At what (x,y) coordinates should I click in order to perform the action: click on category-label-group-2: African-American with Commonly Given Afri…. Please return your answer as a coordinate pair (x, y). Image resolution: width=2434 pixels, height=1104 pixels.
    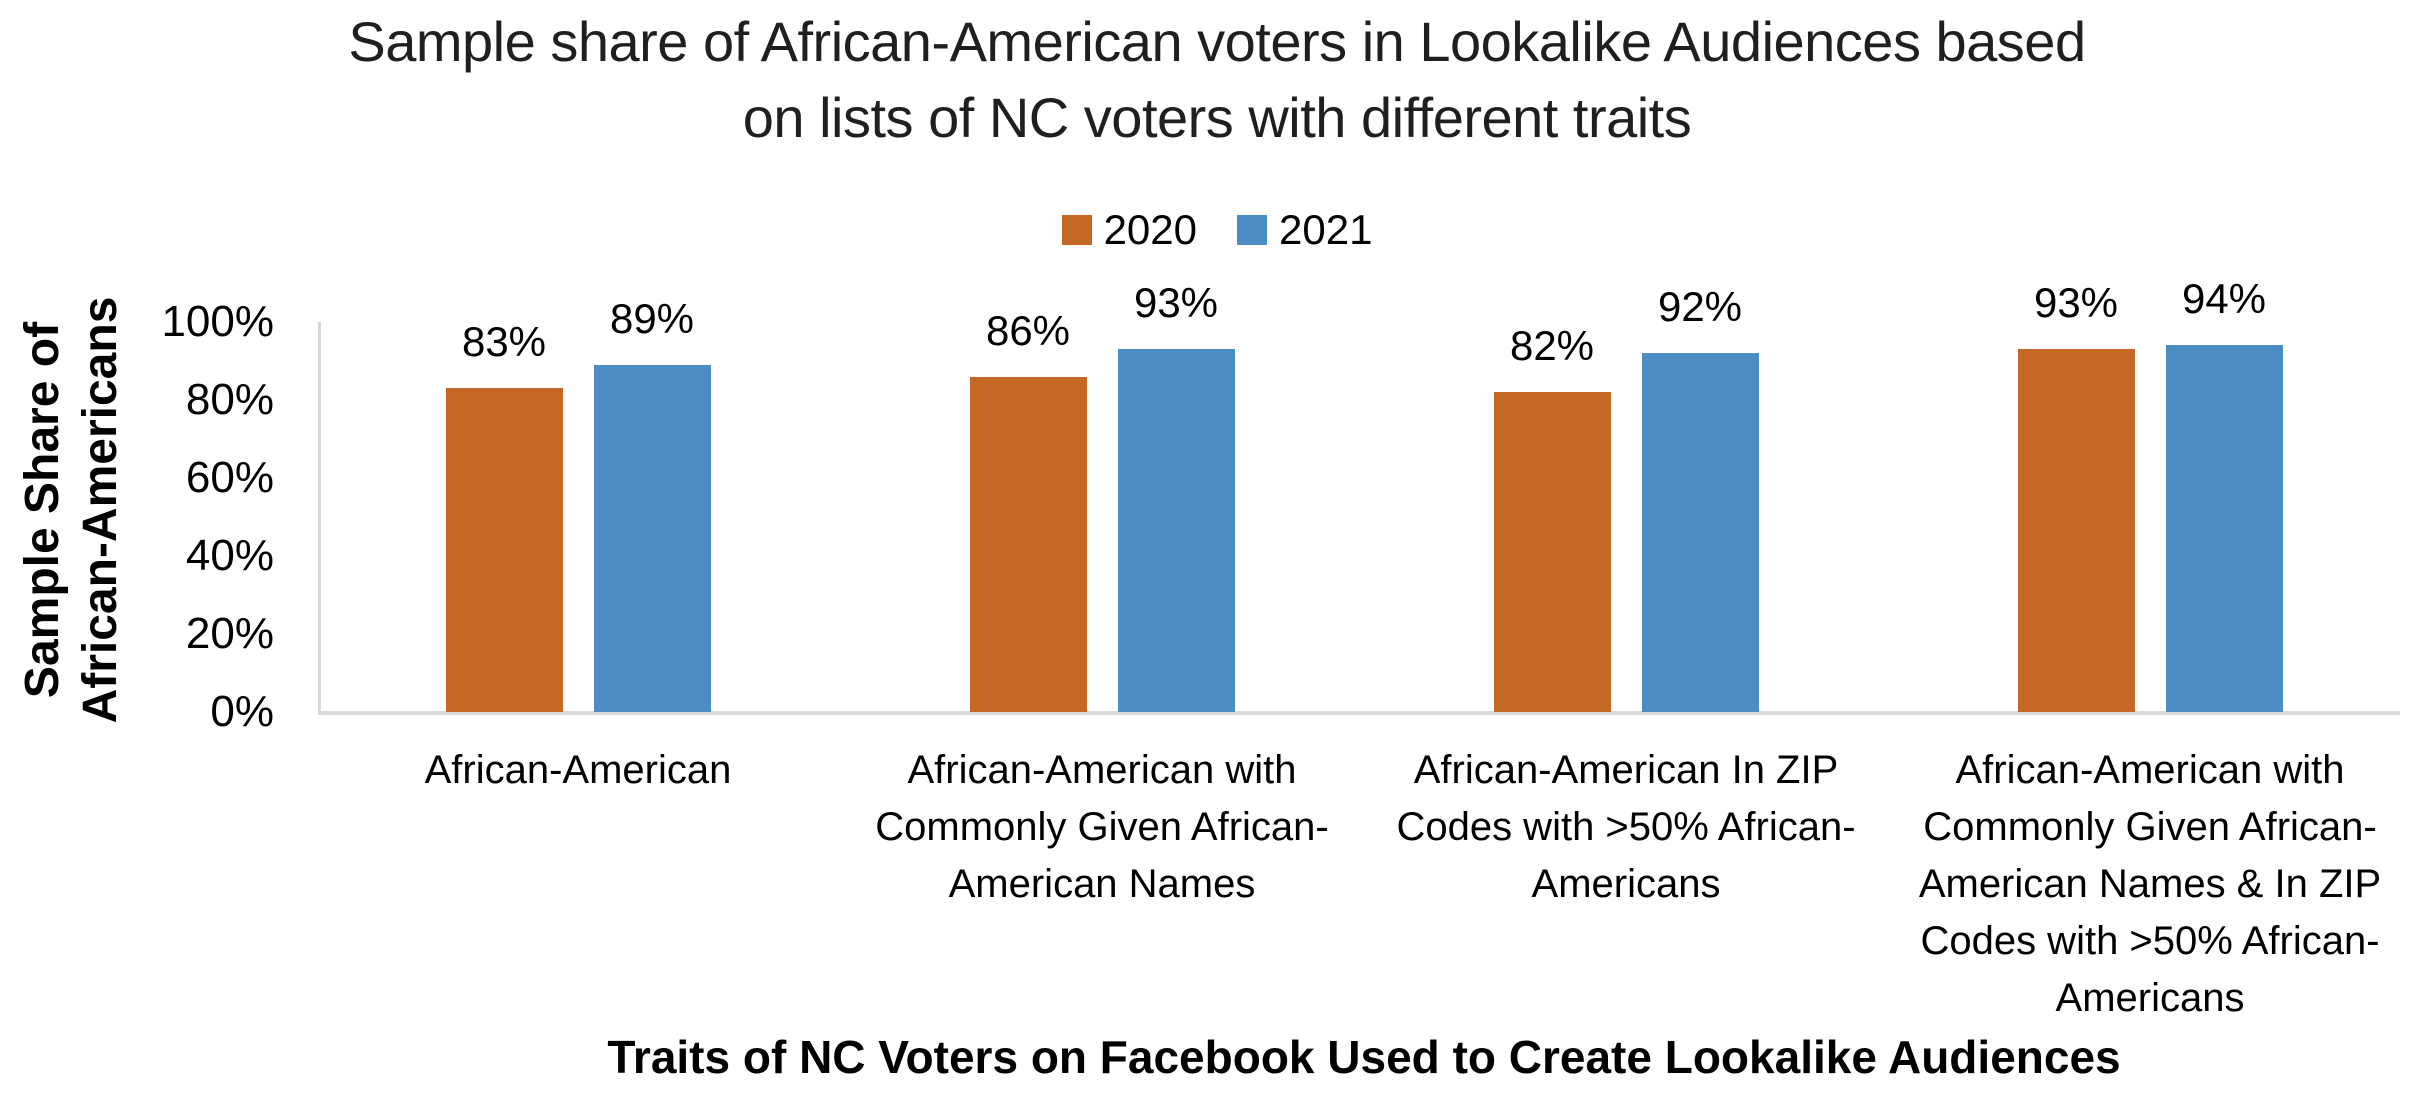
    Looking at the image, I should click on (1102, 827).